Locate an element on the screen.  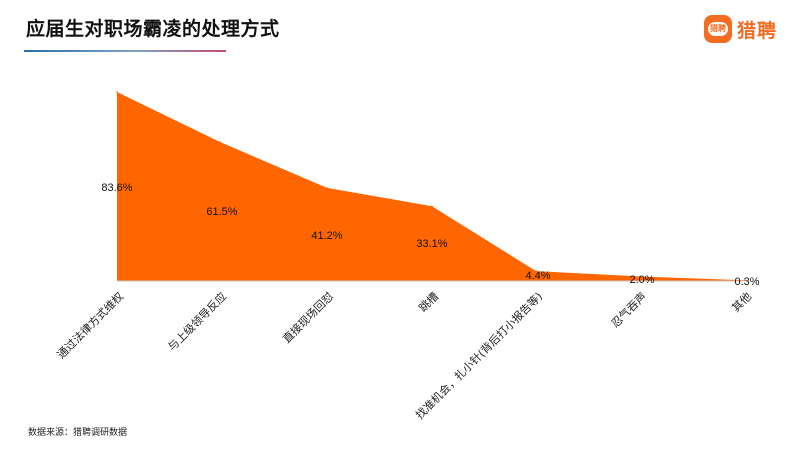
x-tick-label: 找准机会，扎小针(背后打小报告等) is located at coordinates (478, 355).